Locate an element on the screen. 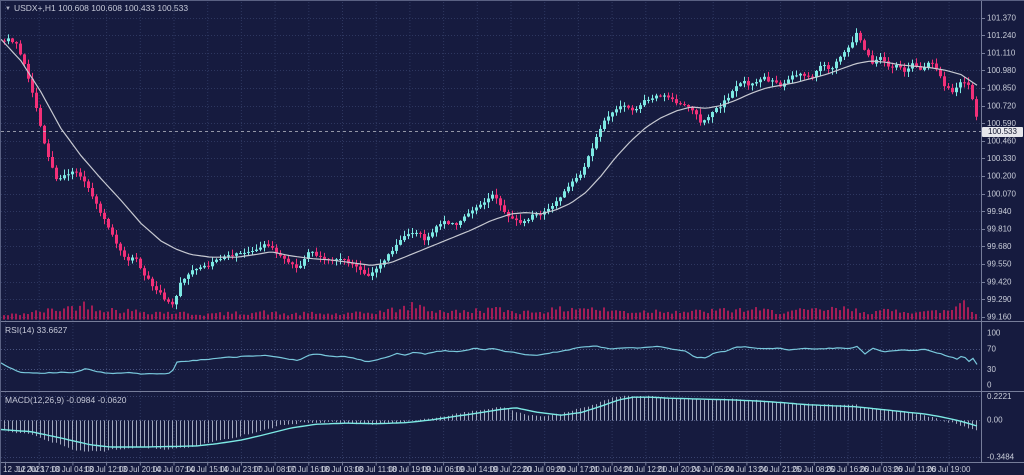  price-tick-label: 99.550 is located at coordinates (999, 264).